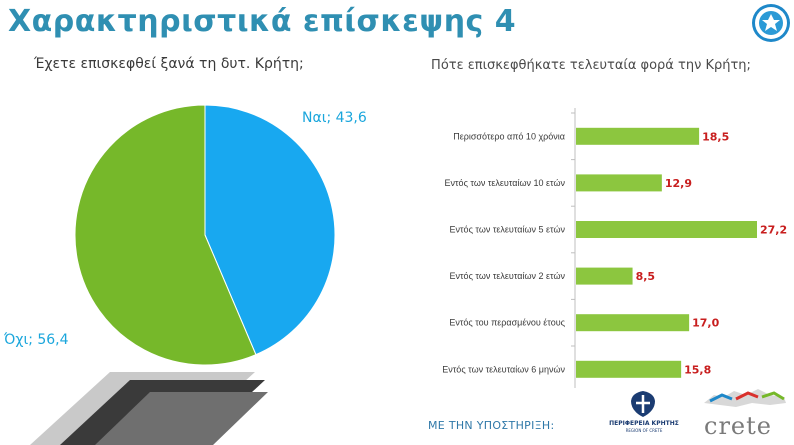 This screenshot has height=445, width=794. What do you see at coordinates (738, 426) in the screenshot?
I see `crete-logo-text: crete` at bounding box center [738, 426].